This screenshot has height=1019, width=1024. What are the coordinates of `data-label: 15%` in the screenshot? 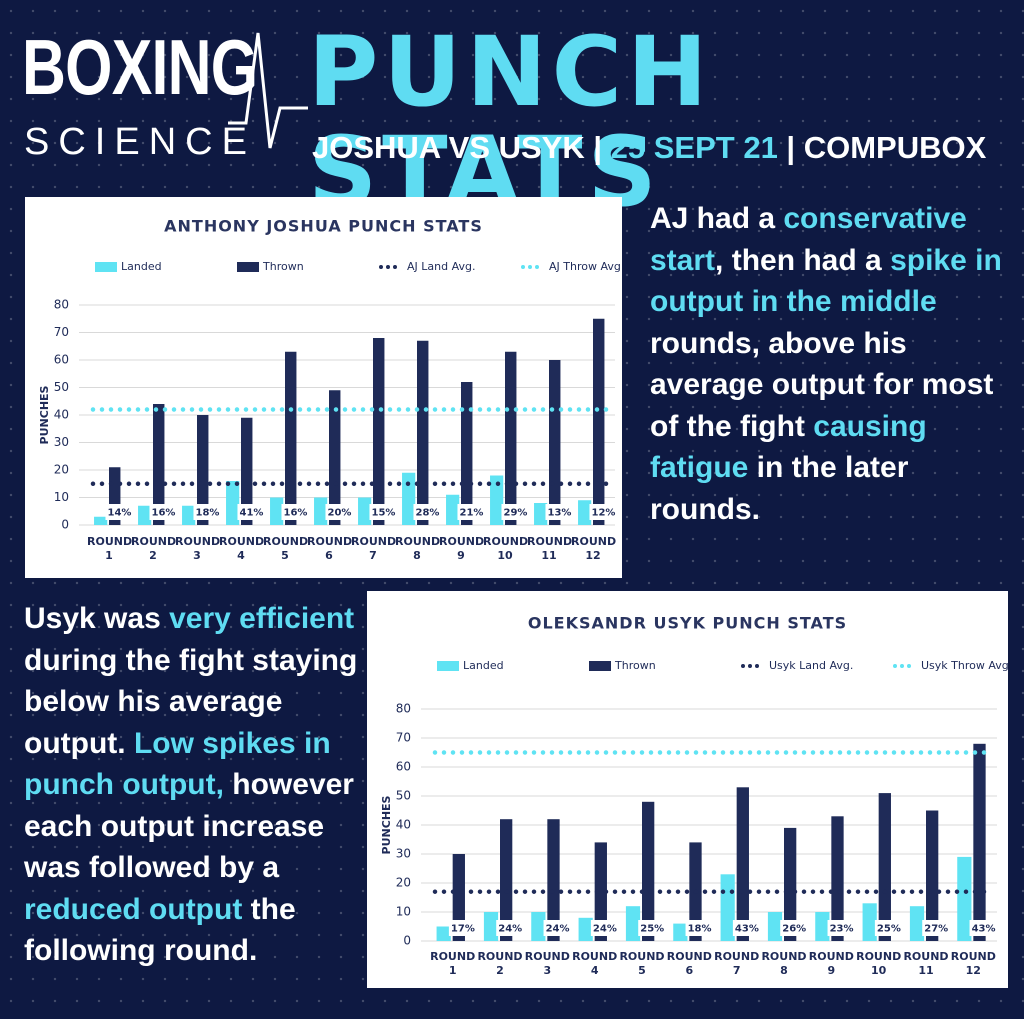 It's located at (384, 513).